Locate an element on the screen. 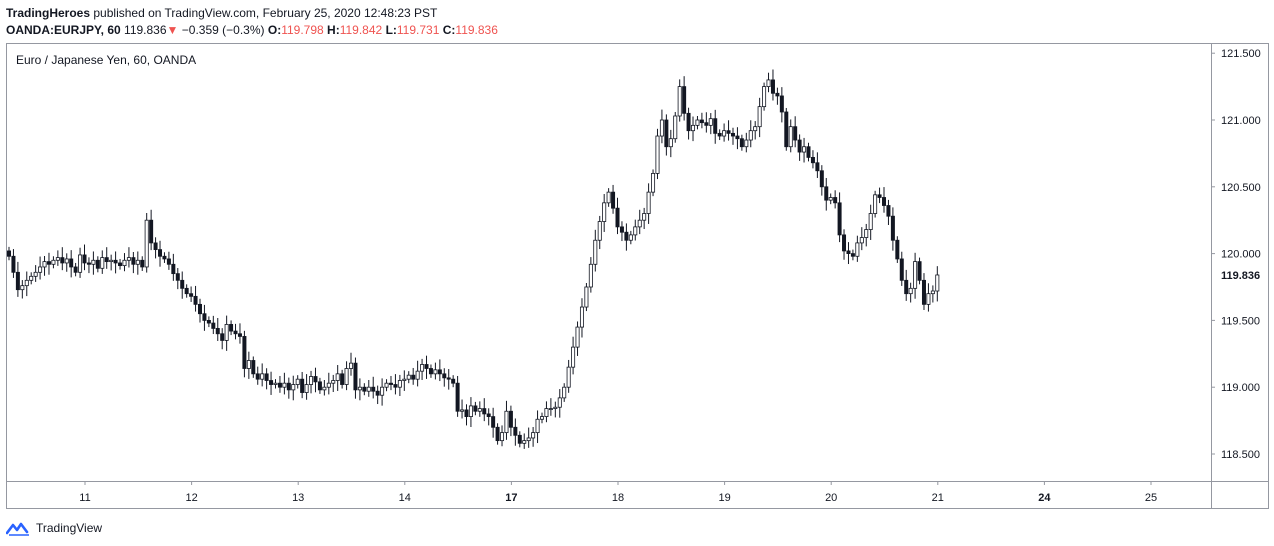 This screenshot has width=1274, height=546. current-price-label: 119.836 is located at coordinates (1240, 275).